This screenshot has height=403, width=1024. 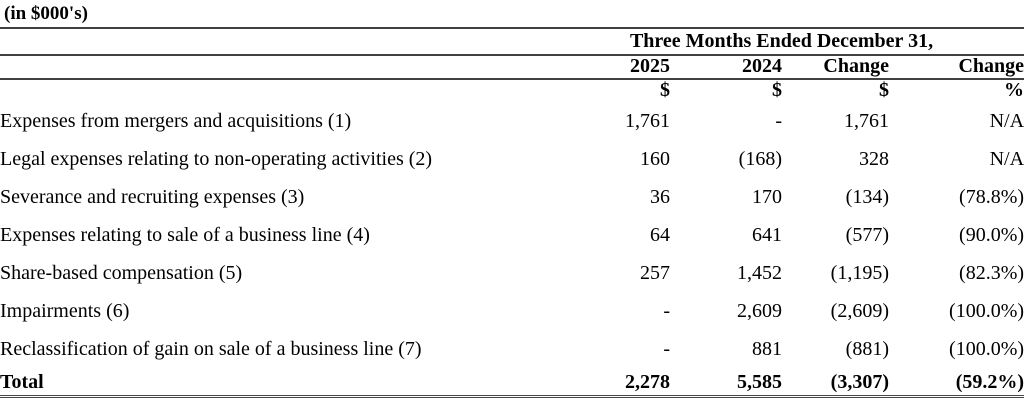 What do you see at coordinates (152, 197) in the screenshot?
I see `row-label: Severance and recruiting expenses (3)` at bounding box center [152, 197].